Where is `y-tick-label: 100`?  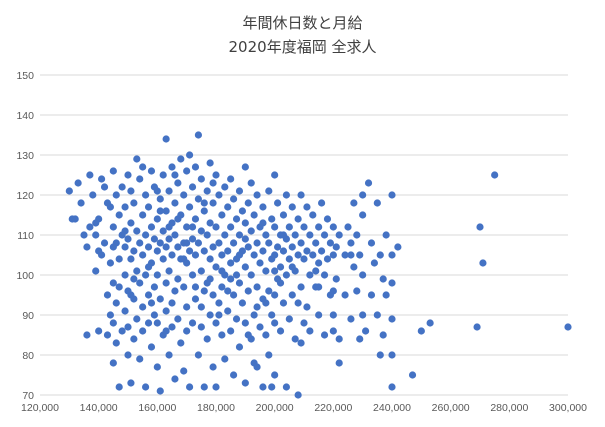 y-tick-label: 100 is located at coordinates (25, 276).